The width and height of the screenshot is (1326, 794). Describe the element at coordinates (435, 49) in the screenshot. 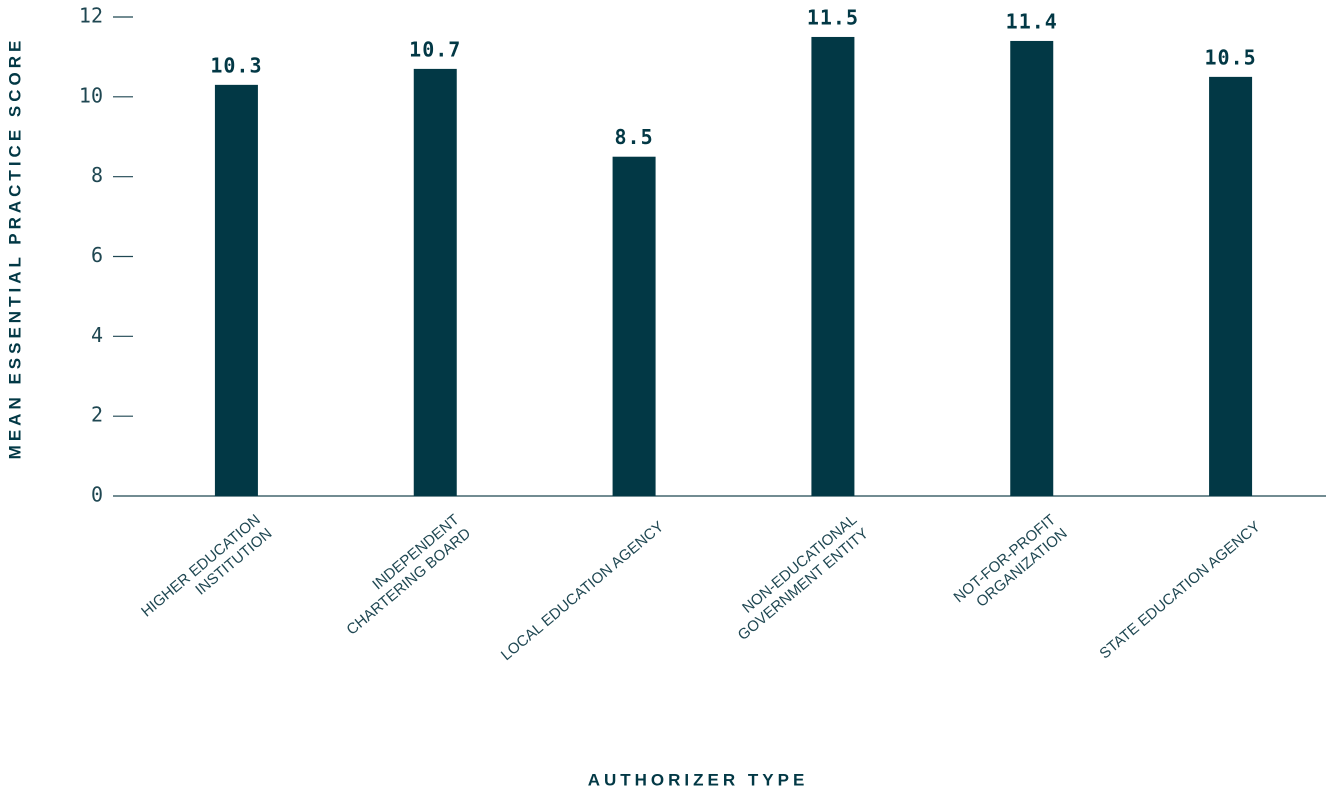

I see `value-label: 10.7` at that location.